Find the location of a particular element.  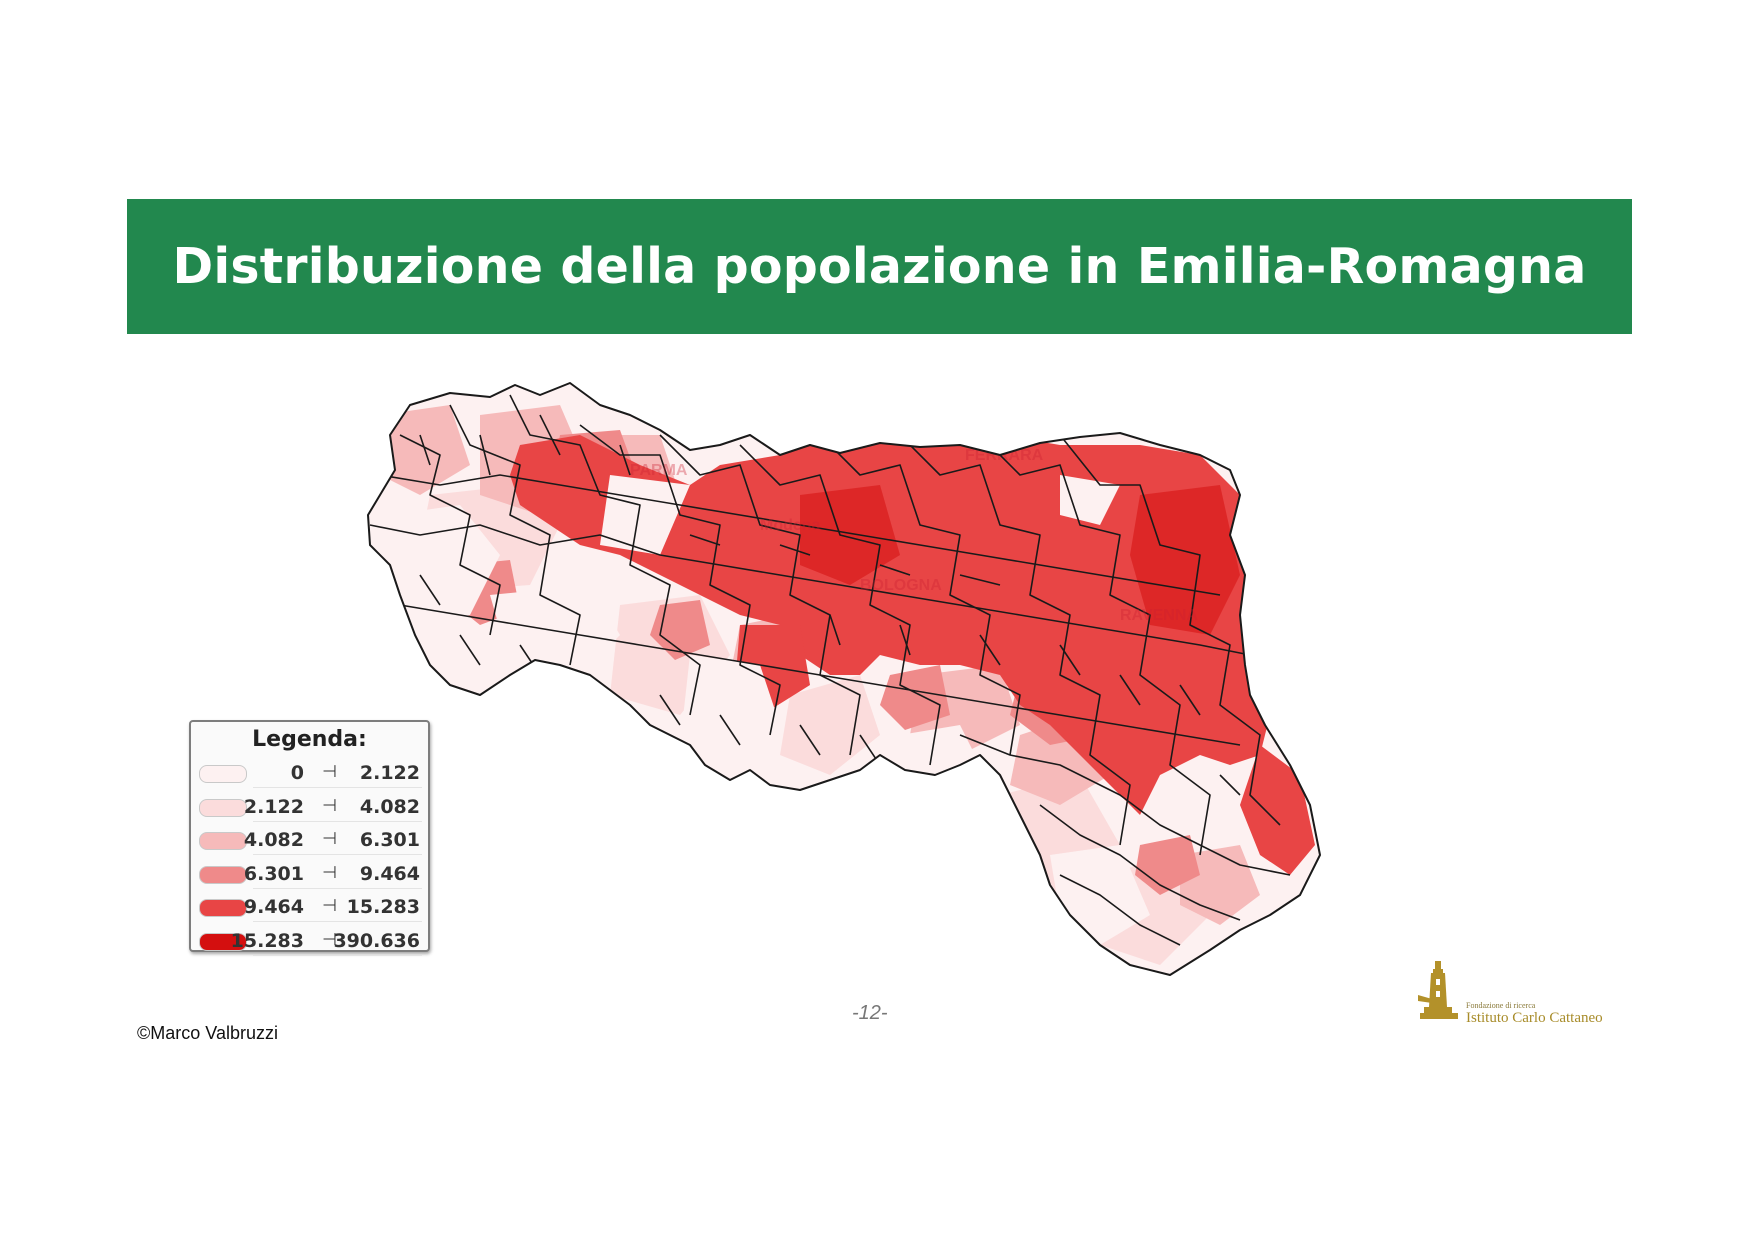

legend-from-value: 0 is located at coordinates (297, 773).